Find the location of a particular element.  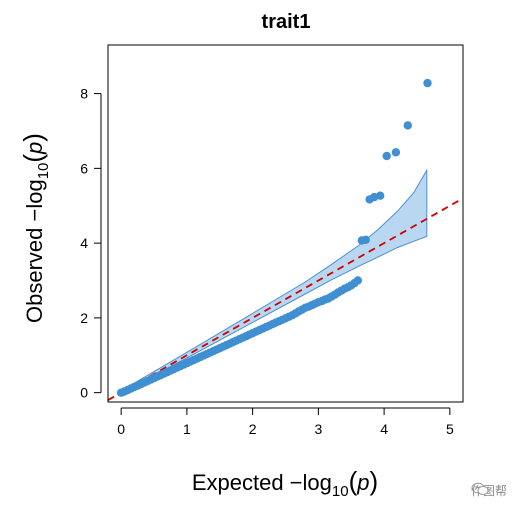

x-axis: 0 1 2 3 4 5 is located at coordinates (285, 422).